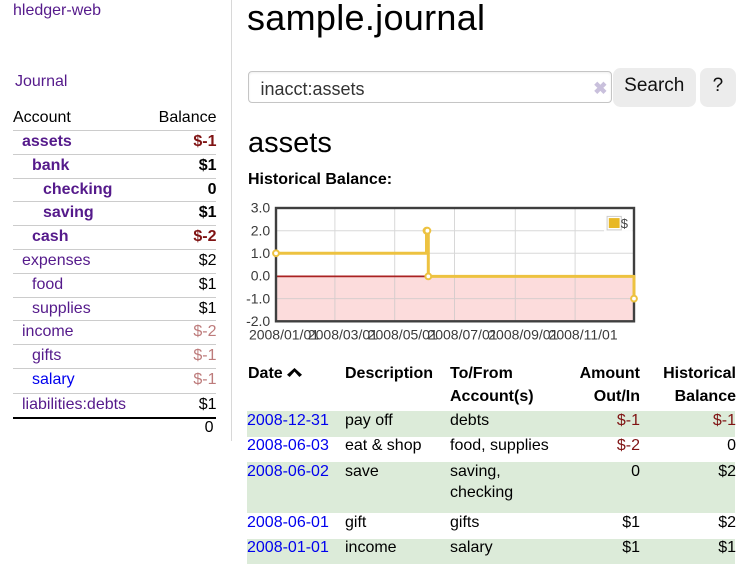  Describe the element at coordinates (261, 276) in the screenshot. I see `svg-text: 0.0` at that location.